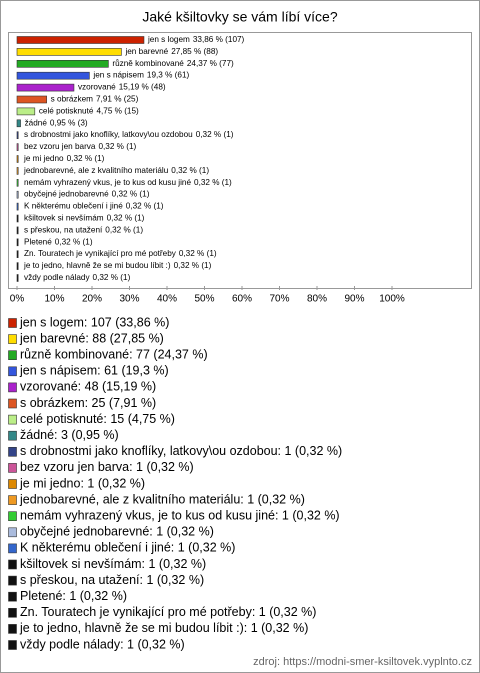 The height and width of the screenshot is (673, 480). Describe the element at coordinates (38, 241) in the screenshot. I see `category-label: Pletené` at that location.